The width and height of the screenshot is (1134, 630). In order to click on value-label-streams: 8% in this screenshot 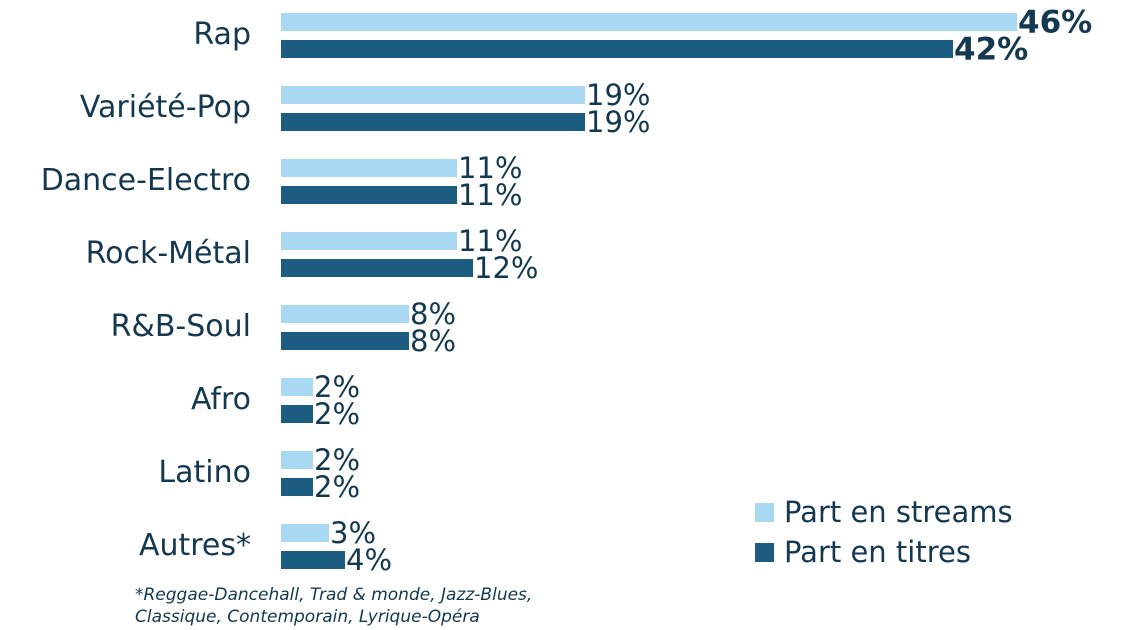, I will do `click(433, 314)`.